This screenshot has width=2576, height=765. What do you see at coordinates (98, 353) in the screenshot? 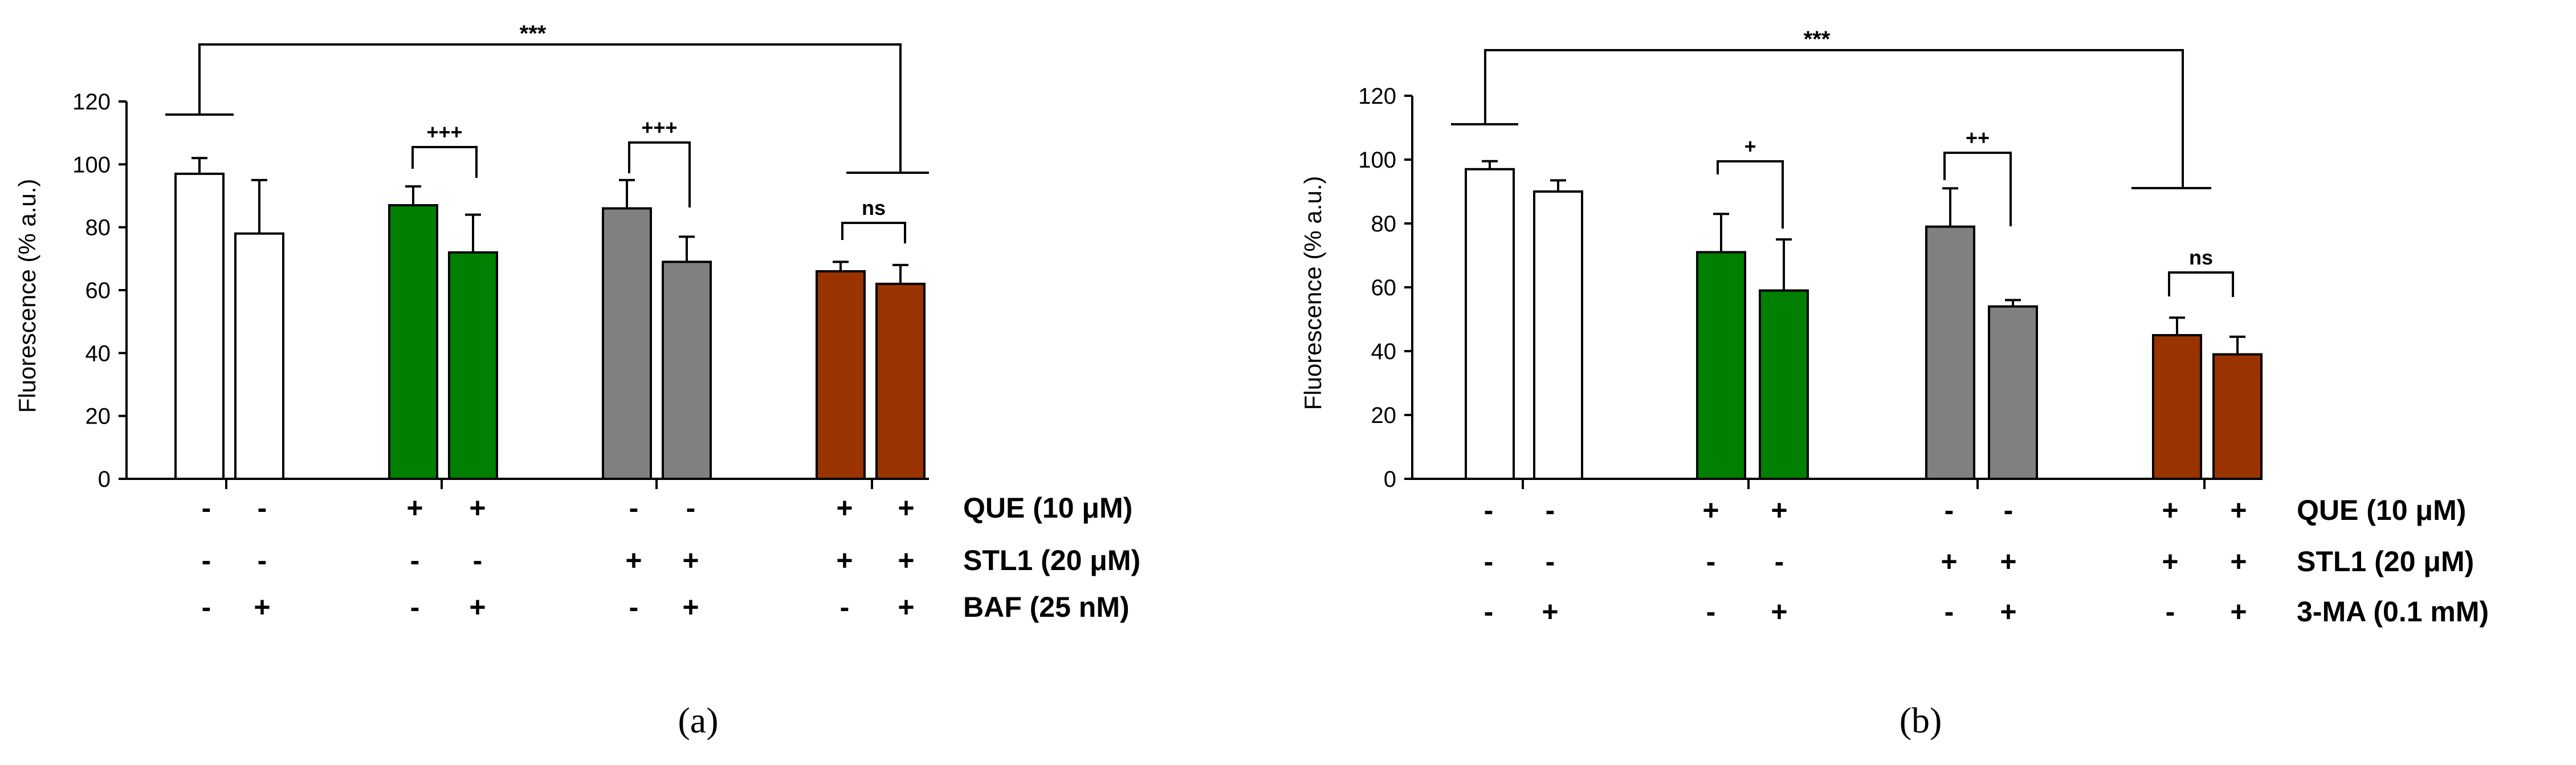
I see `y-tick-label: 40` at bounding box center [98, 353].